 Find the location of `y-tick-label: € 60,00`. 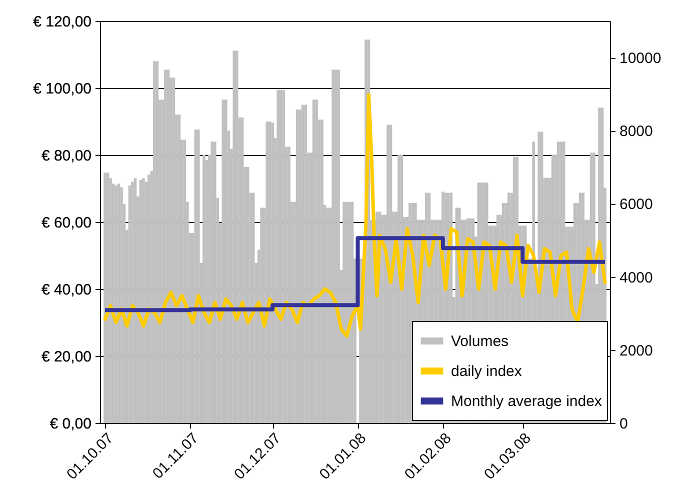

y-tick-label: € 60,00 is located at coordinates (66, 223).